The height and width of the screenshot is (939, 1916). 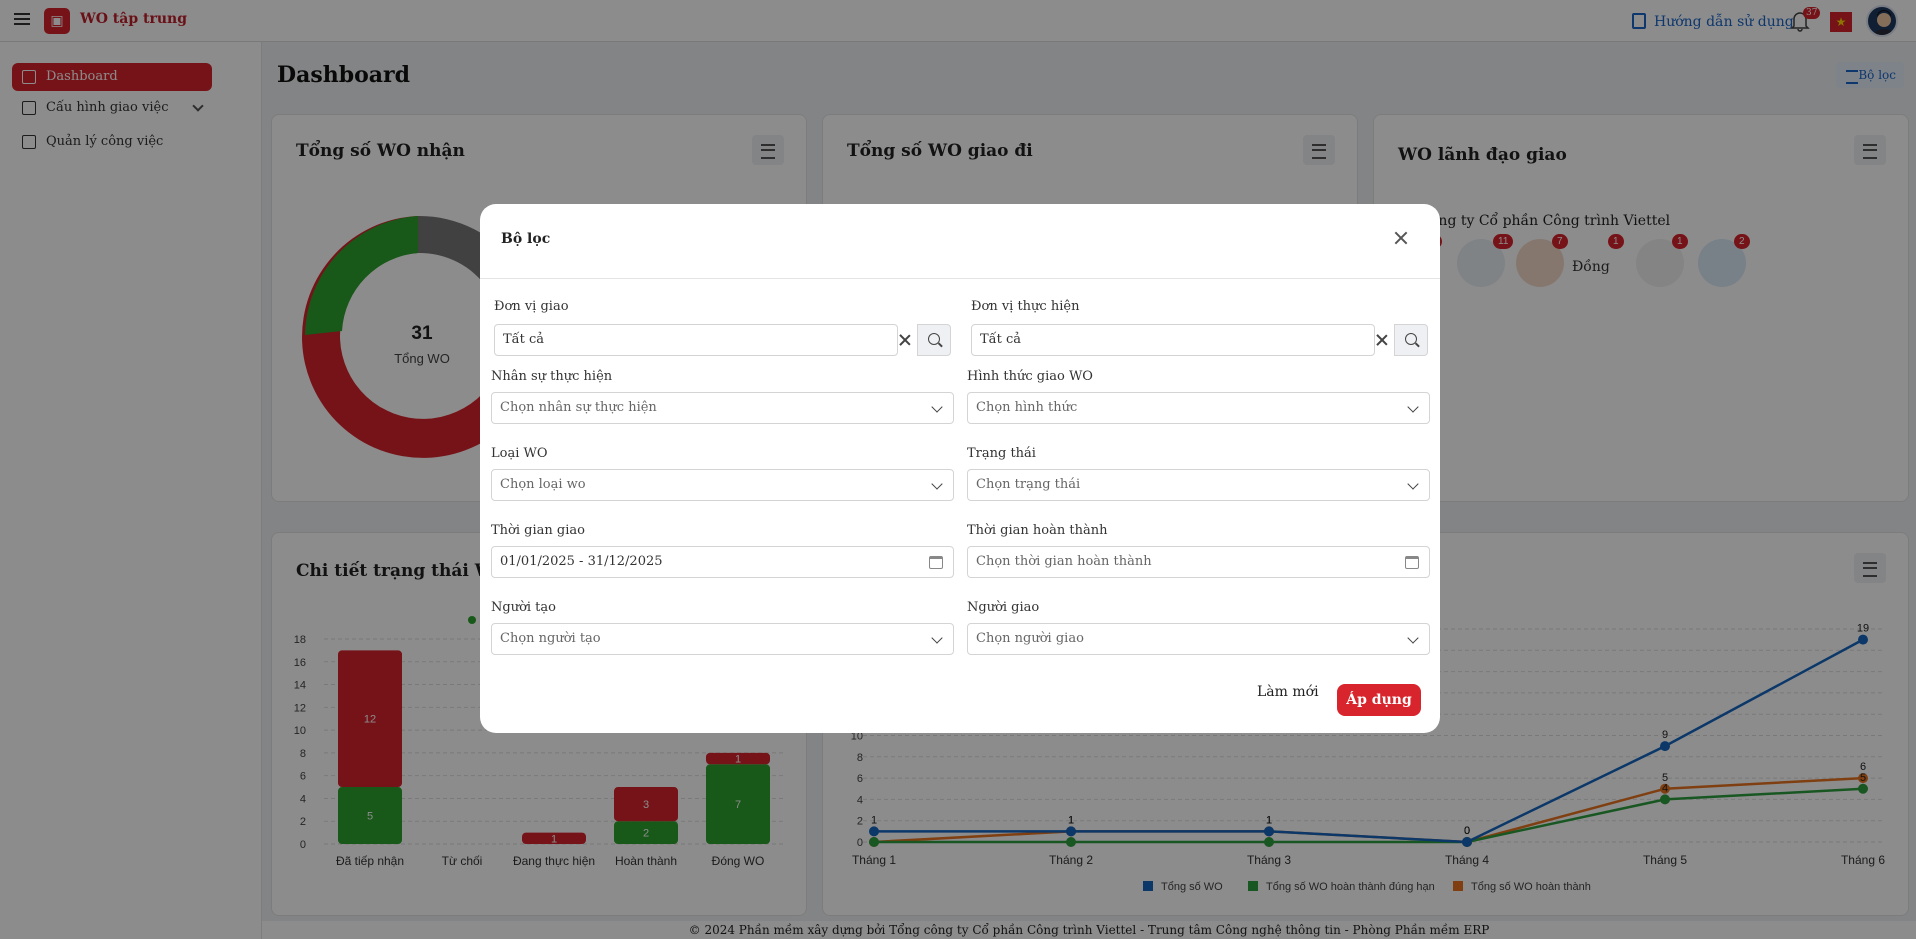 What do you see at coordinates (1401, 239) in the screenshot?
I see `close-icon` at bounding box center [1401, 239].